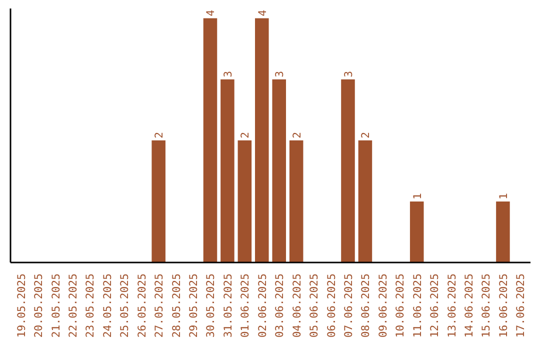 The image size is (540, 340). I want to click on x-tick-label: 05.06.2025, so click(314, 306).